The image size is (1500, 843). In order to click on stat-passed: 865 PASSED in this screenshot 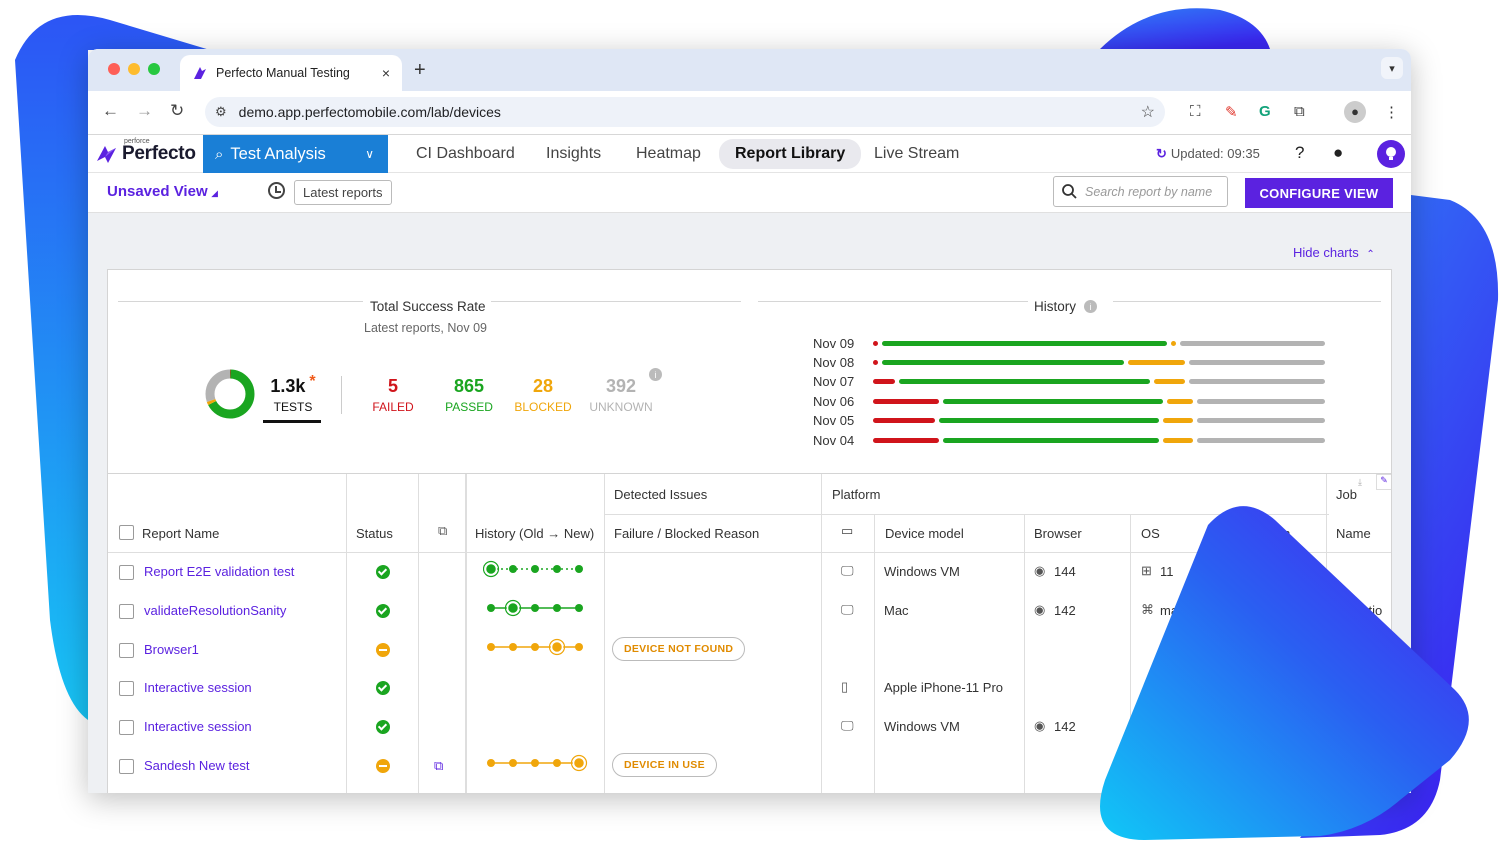, I will do `click(469, 395)`.